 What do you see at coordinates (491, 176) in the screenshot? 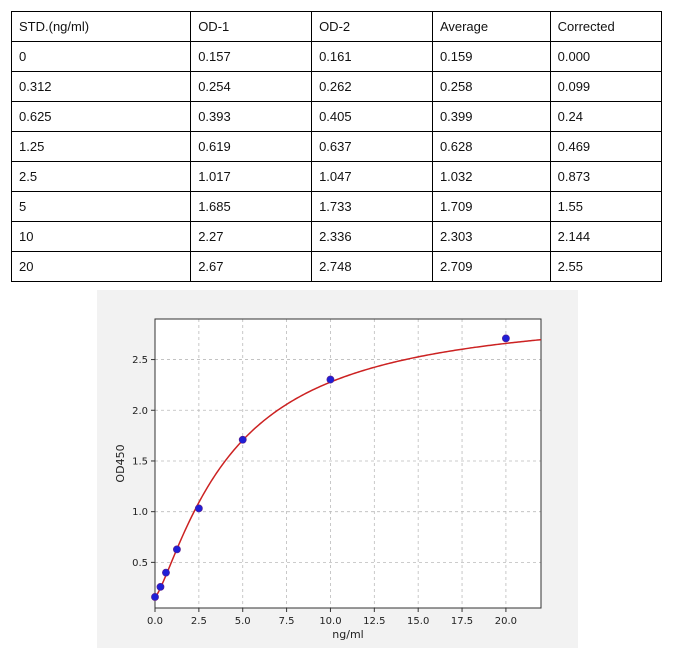
I see `table-cell: 1.032` at bounding box center [491, 176].